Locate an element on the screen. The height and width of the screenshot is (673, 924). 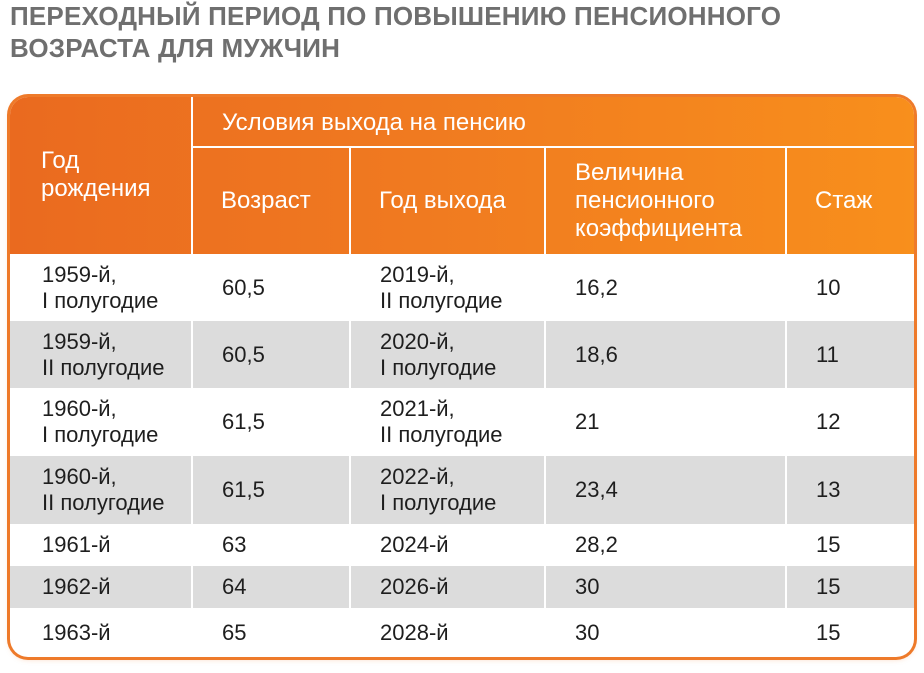
cell-coefficient: 21 is located at coordinates (587, 421).